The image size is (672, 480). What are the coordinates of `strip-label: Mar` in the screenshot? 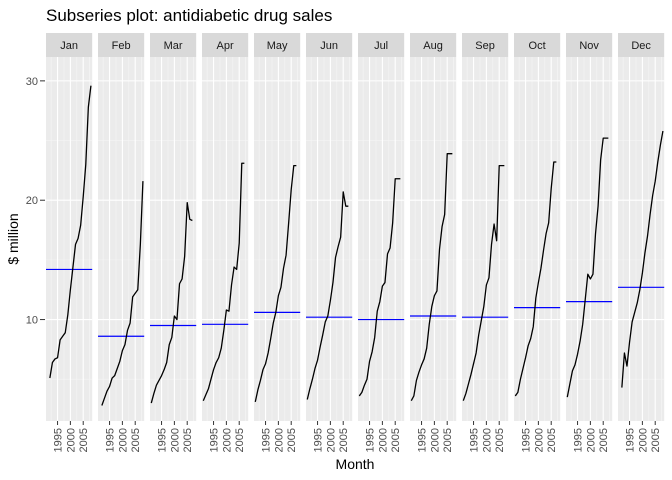 It's located at (173, 46).